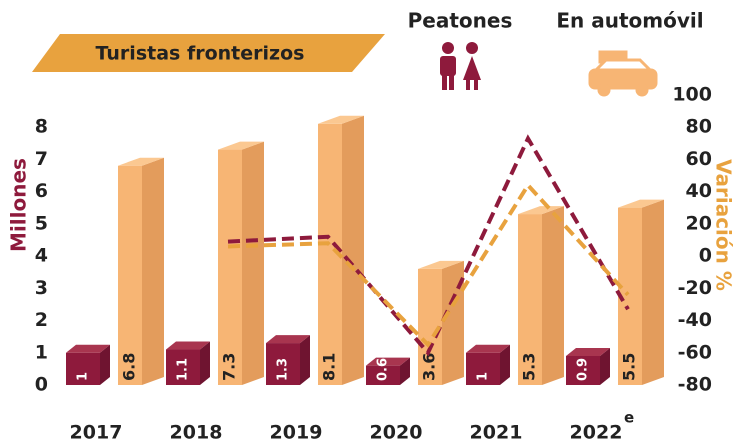 The image size is (737, 444). What do you see at coordinates (705, 256) in the screenshot?
I see `y2-tick-label: 0` at bounding box center [705, 256].